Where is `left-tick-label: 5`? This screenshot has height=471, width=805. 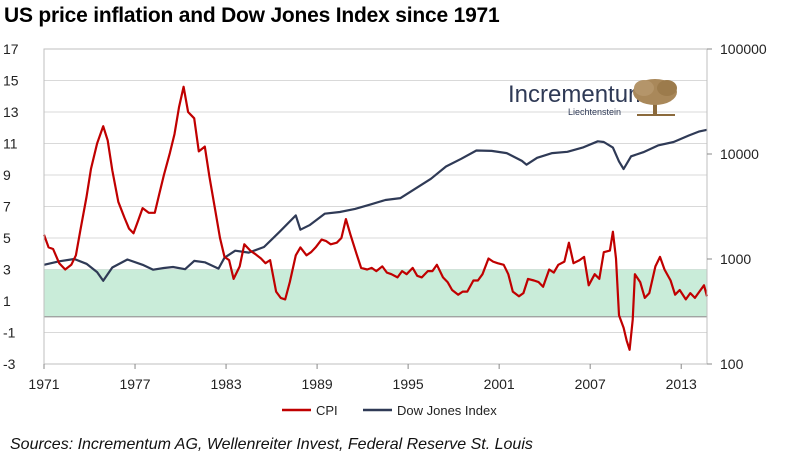 left-tick-label: 5 is located at coordinates (7, 238).